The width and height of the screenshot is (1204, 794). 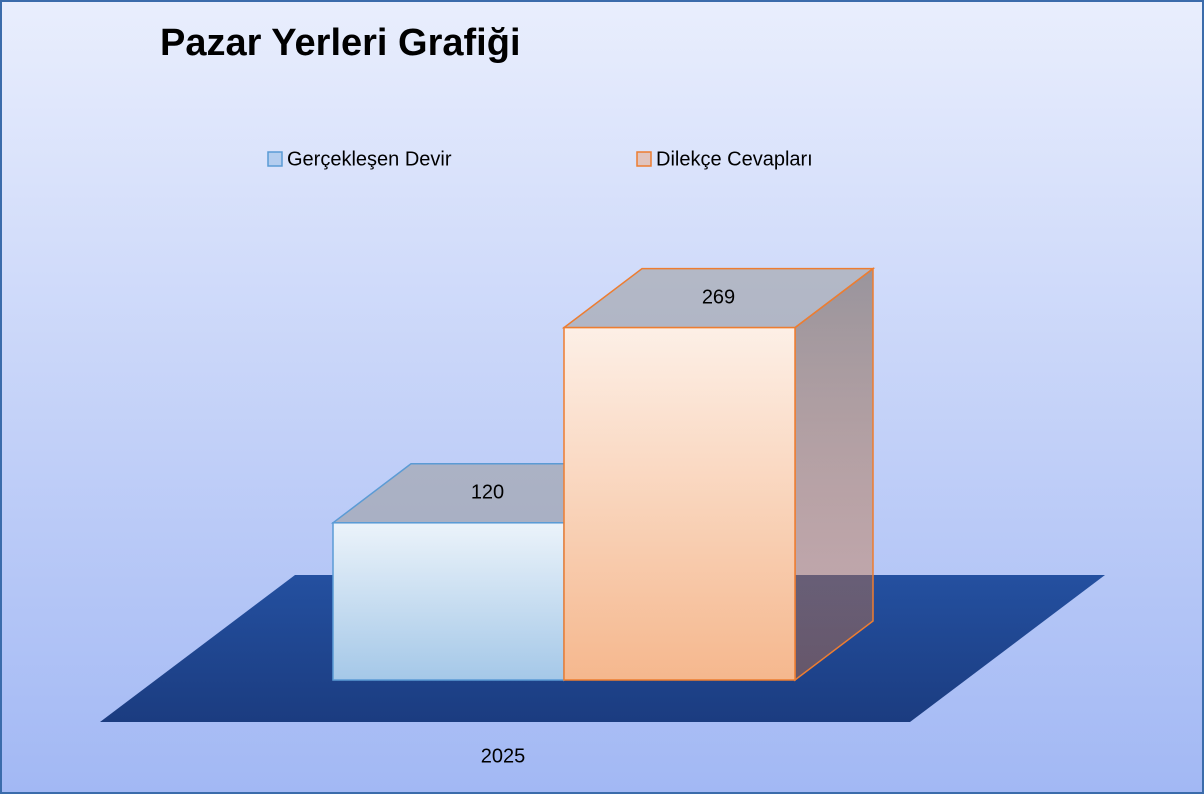 I want to click on x-tick-label: 2025, so click(x=503, y=756).